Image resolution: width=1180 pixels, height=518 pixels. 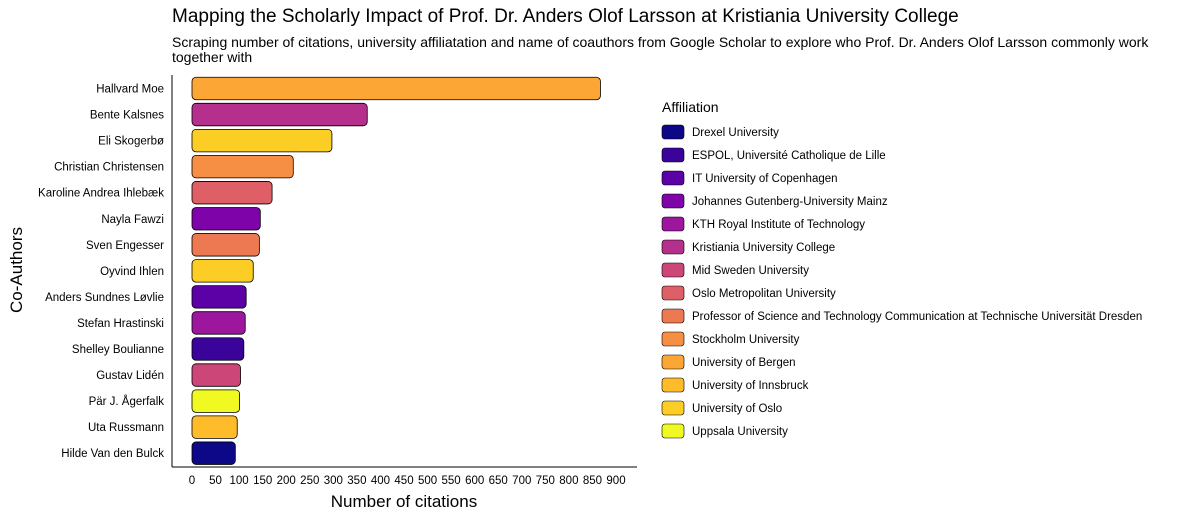 What do you see at coordinates (789, 156) in the screenshot?
I see `legend-item-label: ESPOL, Université Catholique de Lille` at bounding box center [789, 156].